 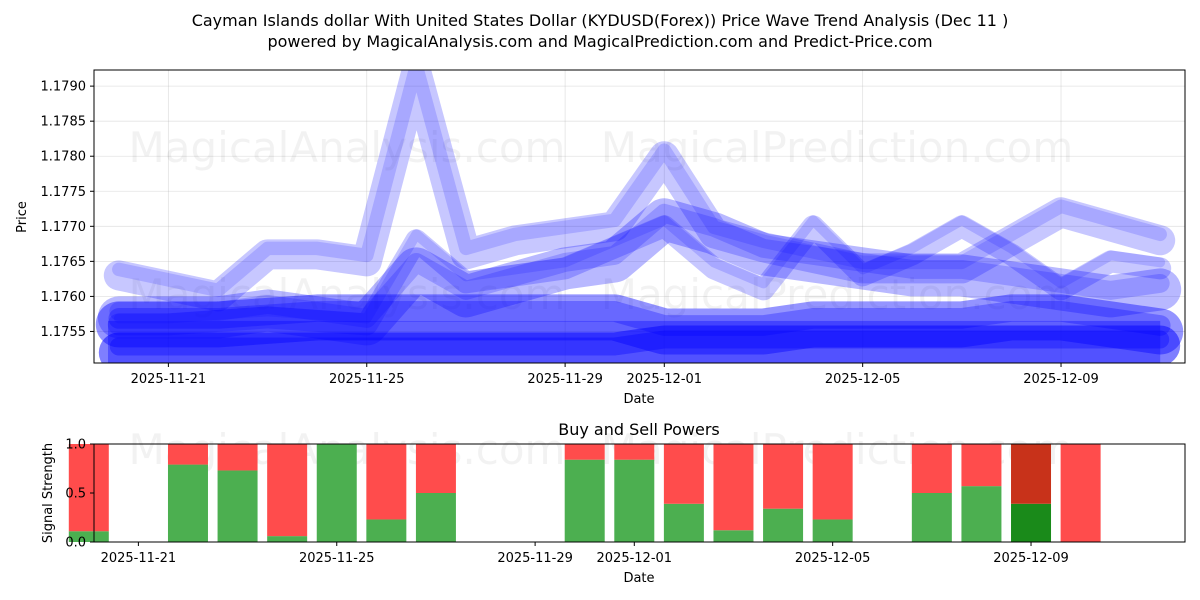 What do you see at coordinates (639, 429) in the screenshot?
I see `power-title: Buy and Sell Powers` at bounding box center [639, 429].